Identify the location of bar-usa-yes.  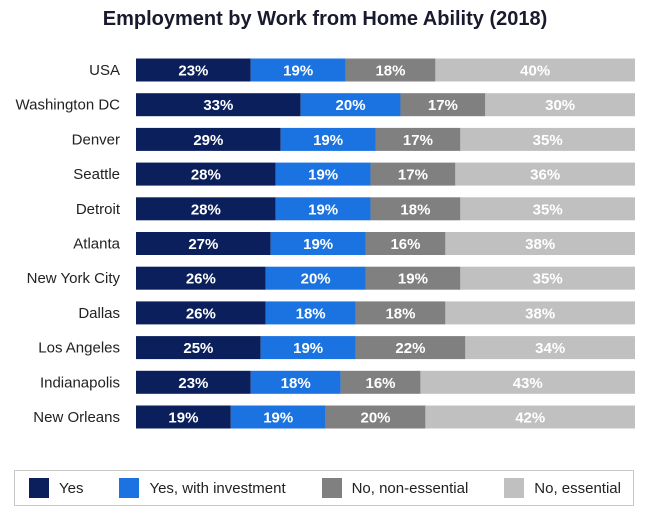
(193, 70).